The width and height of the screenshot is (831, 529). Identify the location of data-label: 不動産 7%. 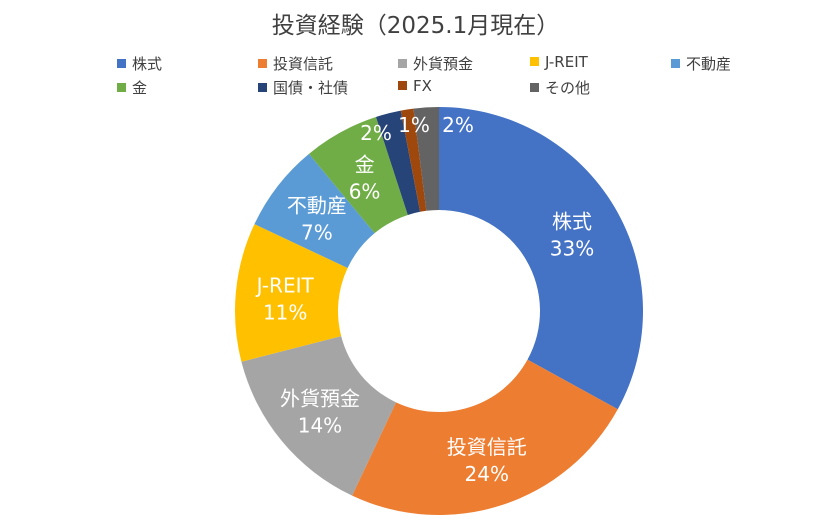
(317, 218).